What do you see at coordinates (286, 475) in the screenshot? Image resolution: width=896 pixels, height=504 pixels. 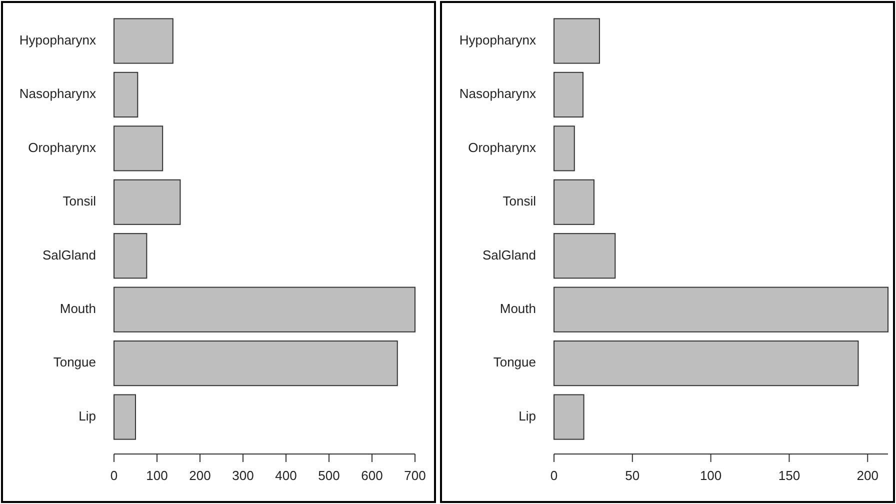 I see `x-tick-label: 400` at bounding box center [286, 475].